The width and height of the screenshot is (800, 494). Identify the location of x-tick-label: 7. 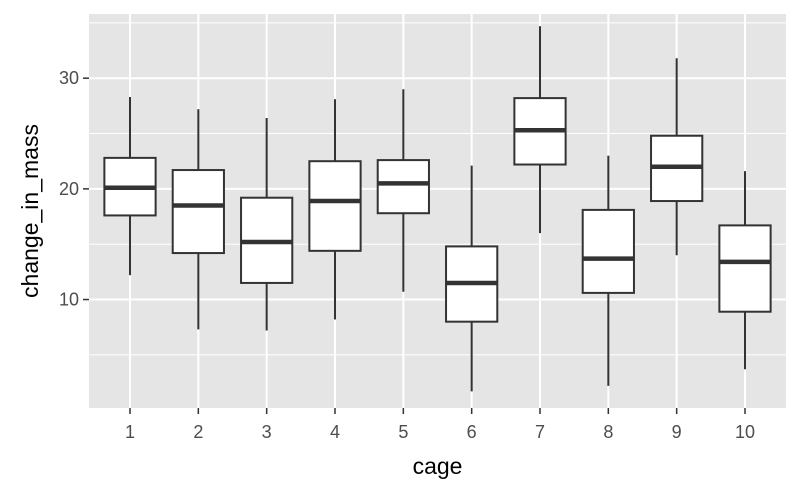
(540, 432).